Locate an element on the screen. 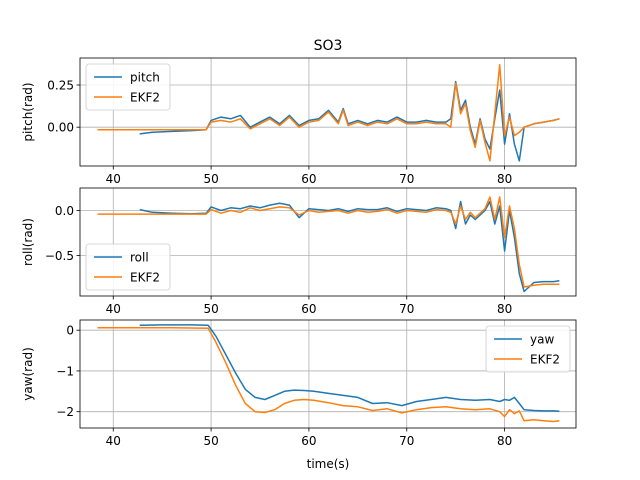  y-tick-label: 0 is located at coordinates (70, 331).